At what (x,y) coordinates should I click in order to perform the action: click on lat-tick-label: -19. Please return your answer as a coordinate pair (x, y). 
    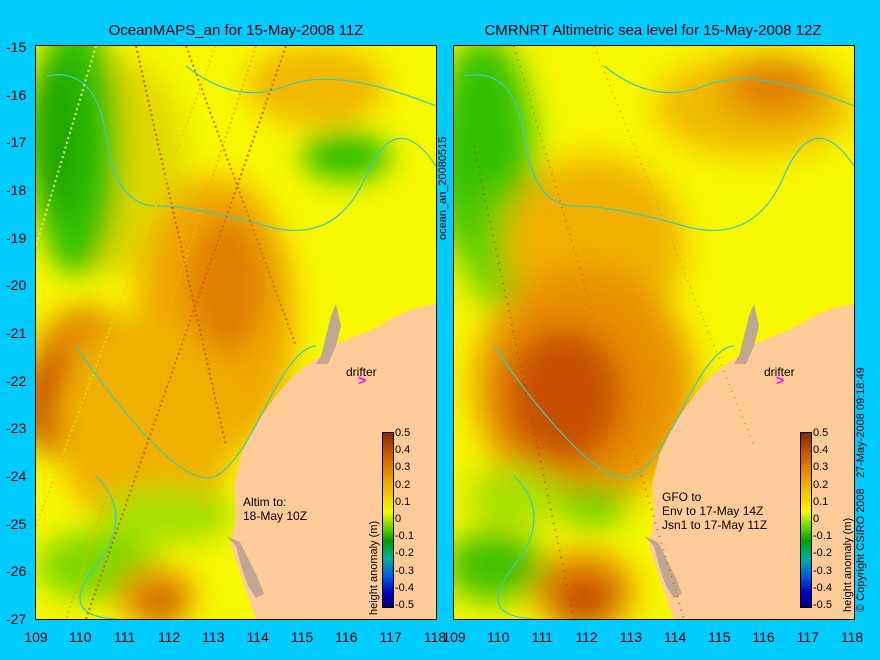
    Looking at the image, I should click on (16, 237).